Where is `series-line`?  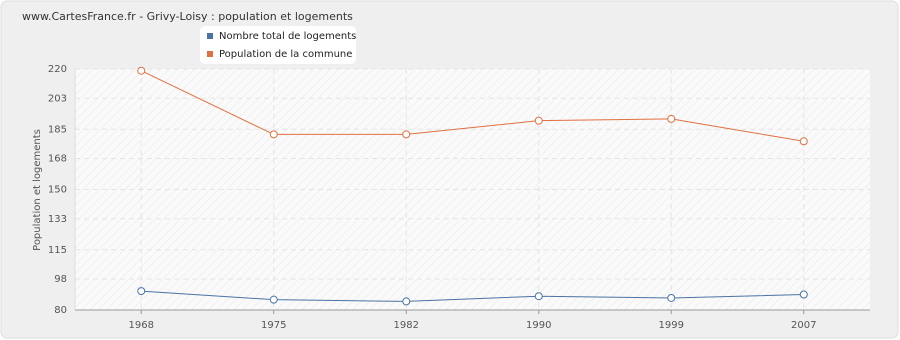 series-line is located at coordinates (472, 296).